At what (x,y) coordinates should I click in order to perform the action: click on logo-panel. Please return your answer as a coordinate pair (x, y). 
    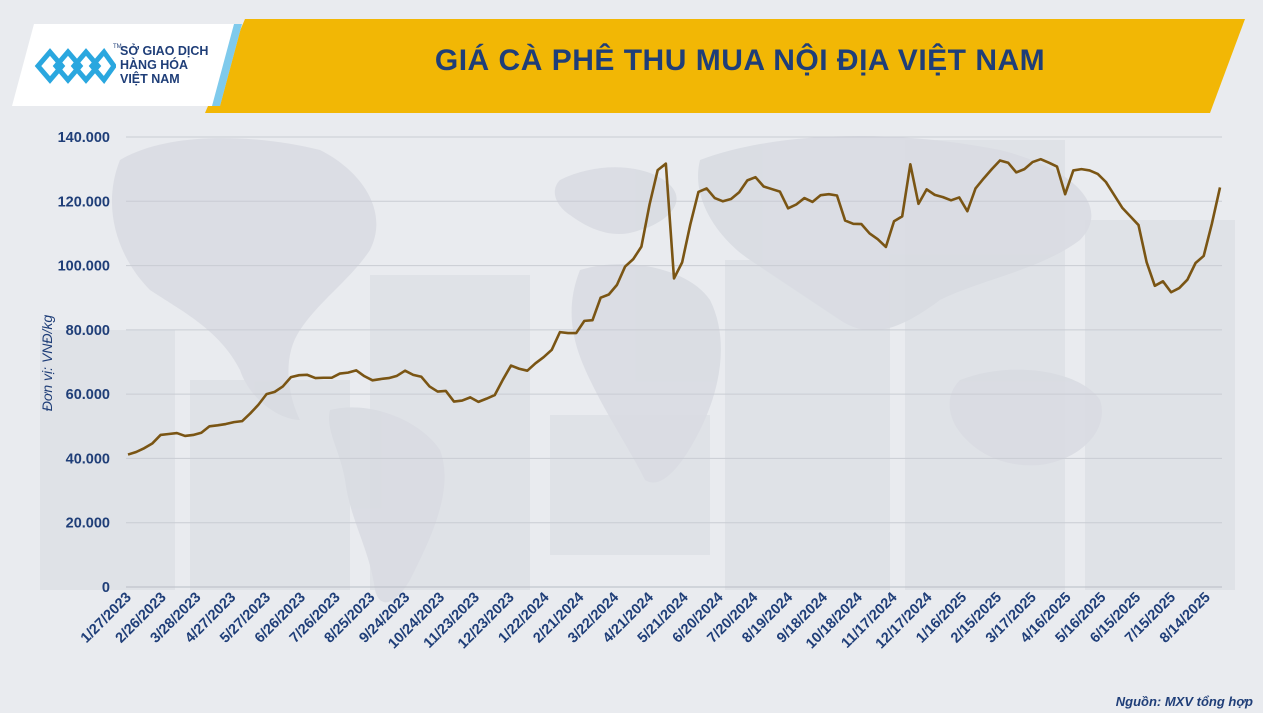
    Looking at the image, I should click on (127, 65).